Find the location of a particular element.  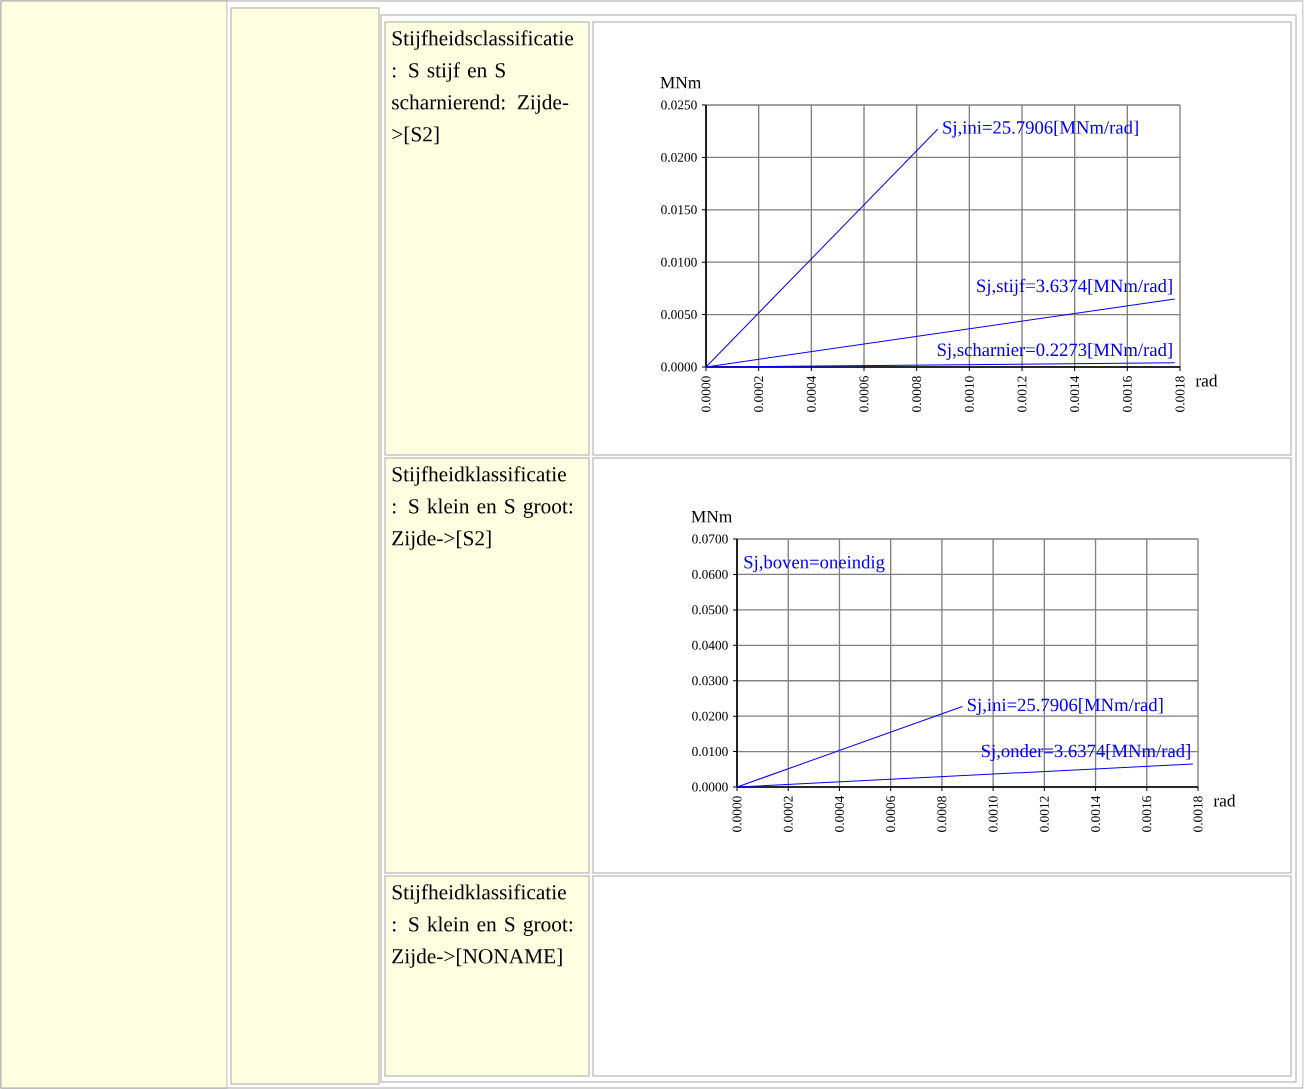

y-tick-label: 0.0600 is located at coordinates (710, 574).